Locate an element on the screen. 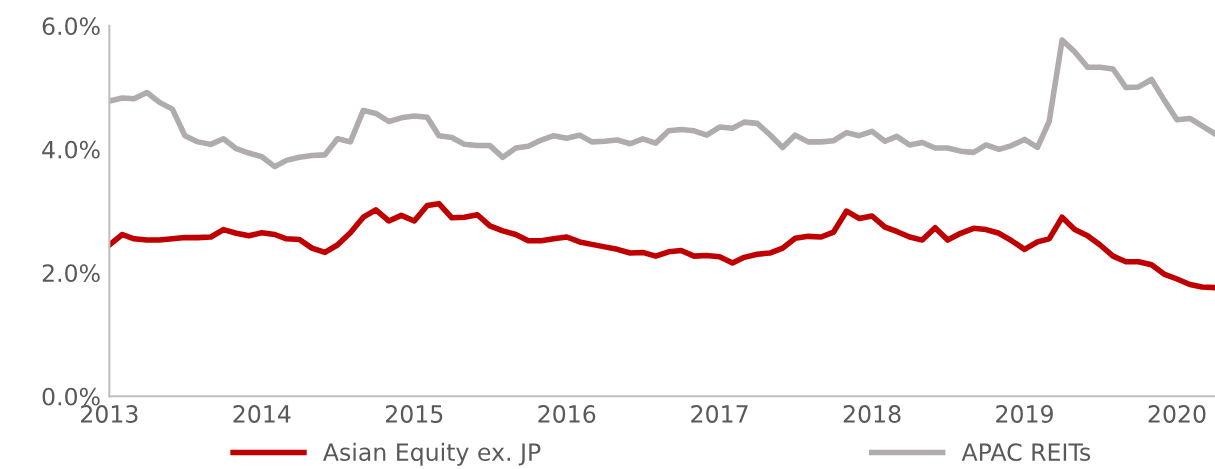  x-tick-label: 2019 is located at coordinates (1024, 414).